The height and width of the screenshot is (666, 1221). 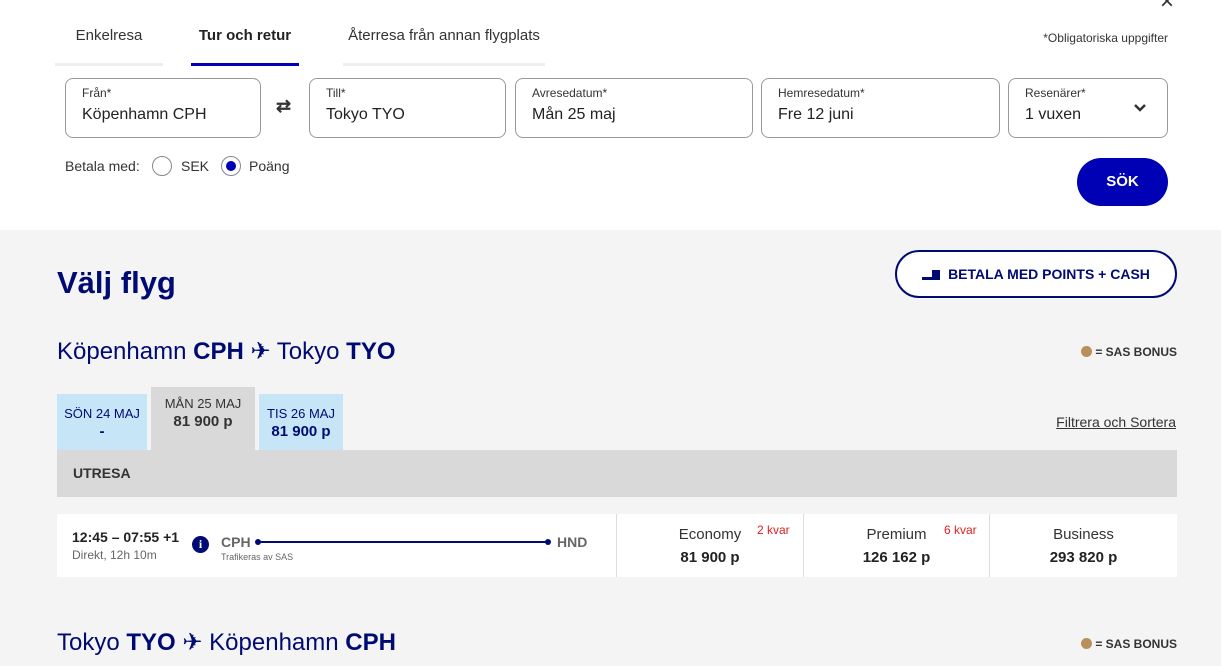 I want to click on from-city: Tokyo, so click(x=88, y=642).